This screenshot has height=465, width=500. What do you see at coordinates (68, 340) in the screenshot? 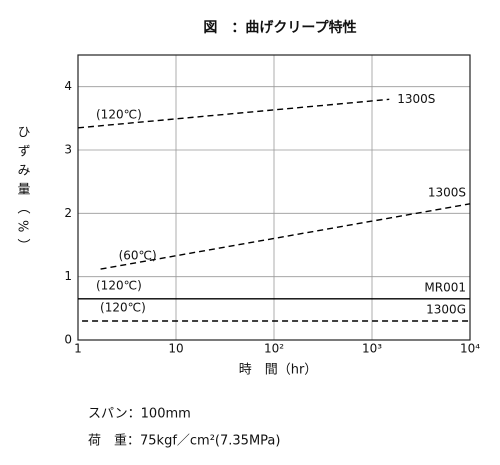
I see `y-tick-label: 0` at bounding box center [68, 340].